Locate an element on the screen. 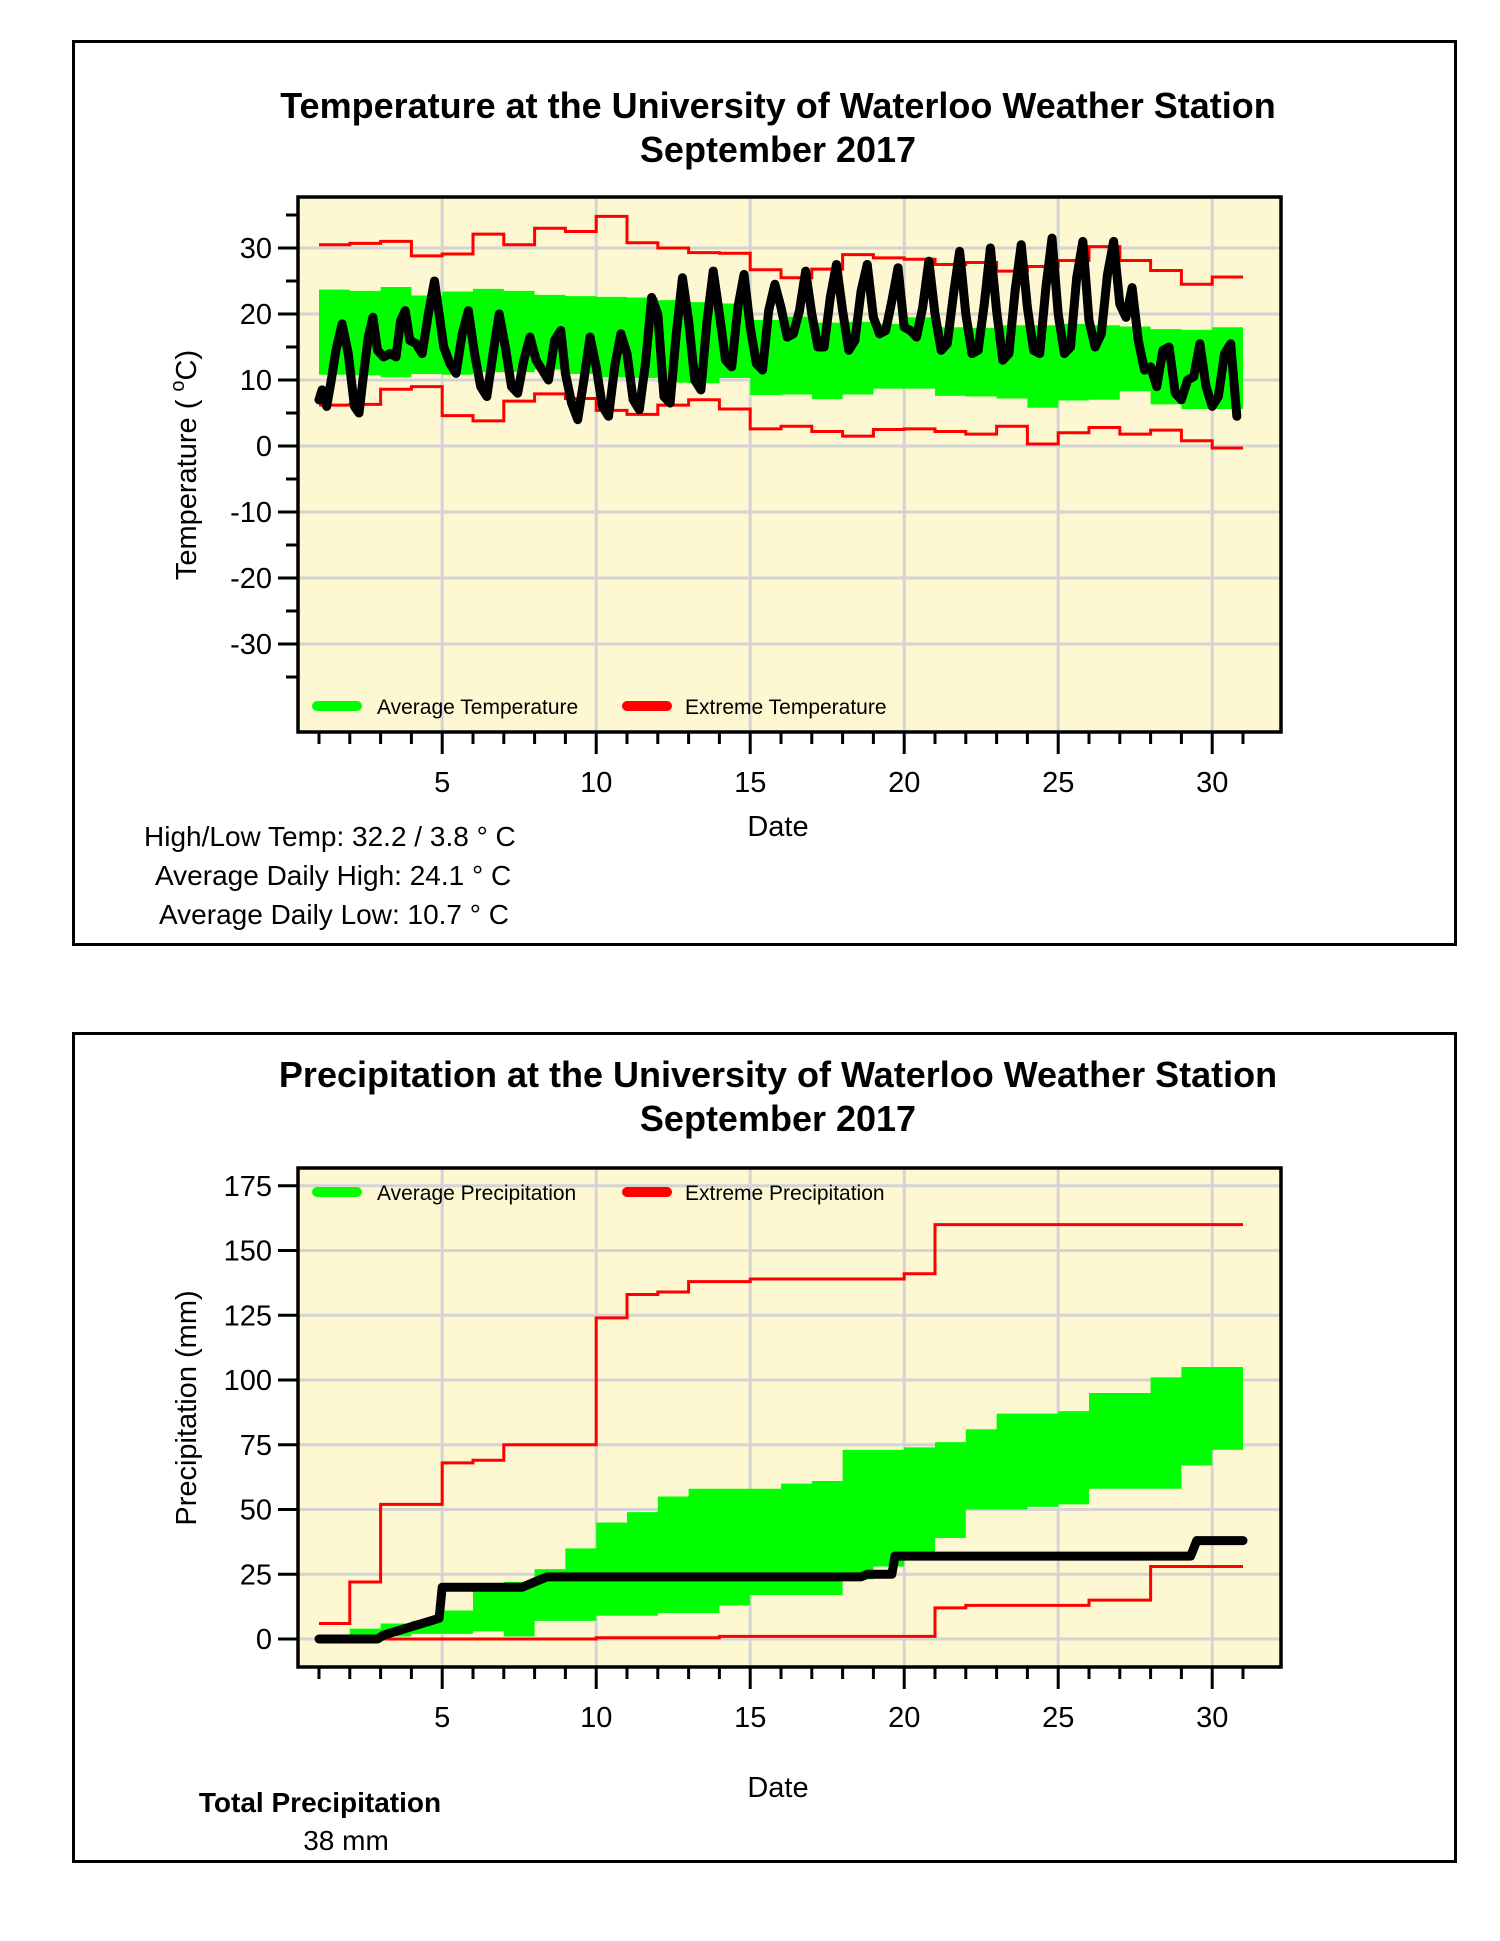  temperature-y-tick-label: 20 is located at coordinates (256, 315).